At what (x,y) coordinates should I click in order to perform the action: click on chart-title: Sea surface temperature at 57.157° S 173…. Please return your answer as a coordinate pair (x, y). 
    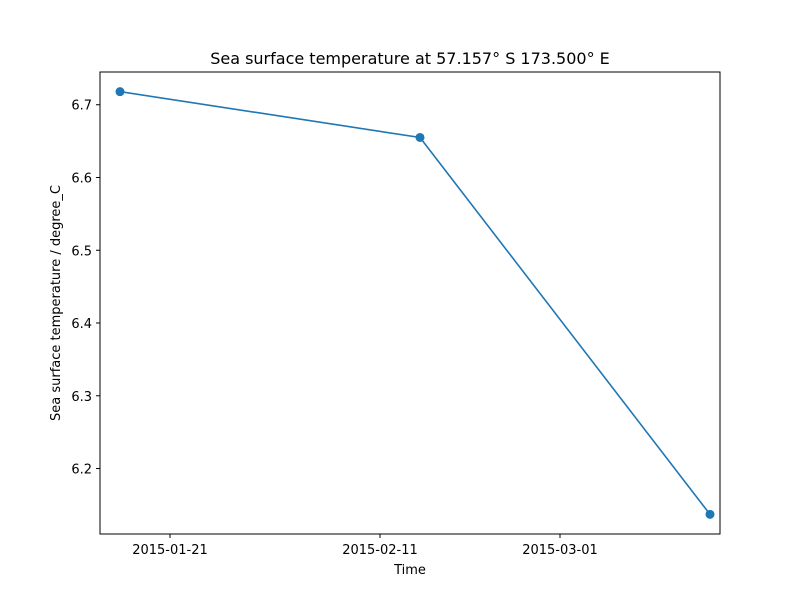
    Looking at the image, I should click on (410, 58).